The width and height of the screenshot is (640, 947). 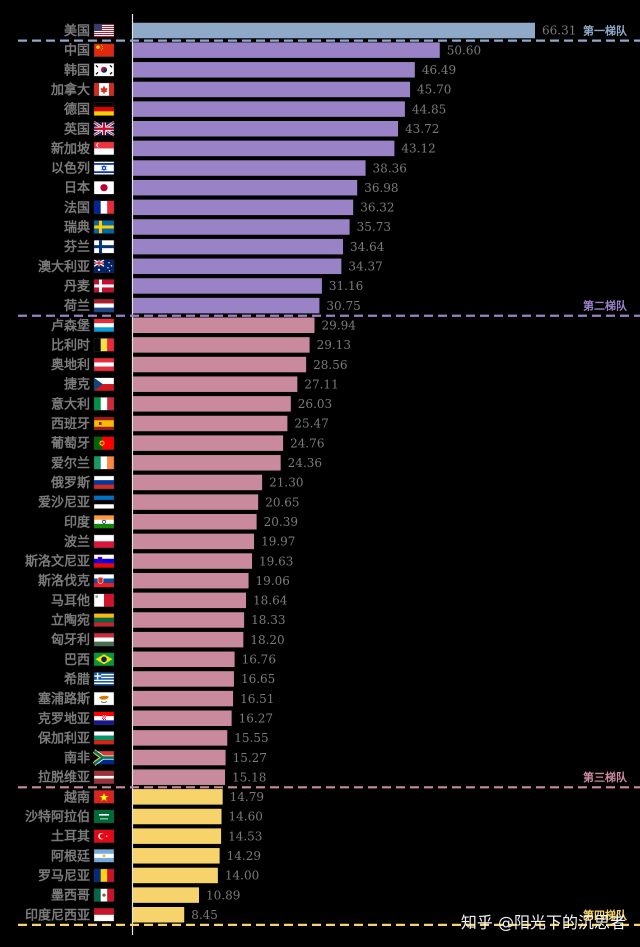 I want to click on category-label: 瑞典, so click(x=77, y=228).